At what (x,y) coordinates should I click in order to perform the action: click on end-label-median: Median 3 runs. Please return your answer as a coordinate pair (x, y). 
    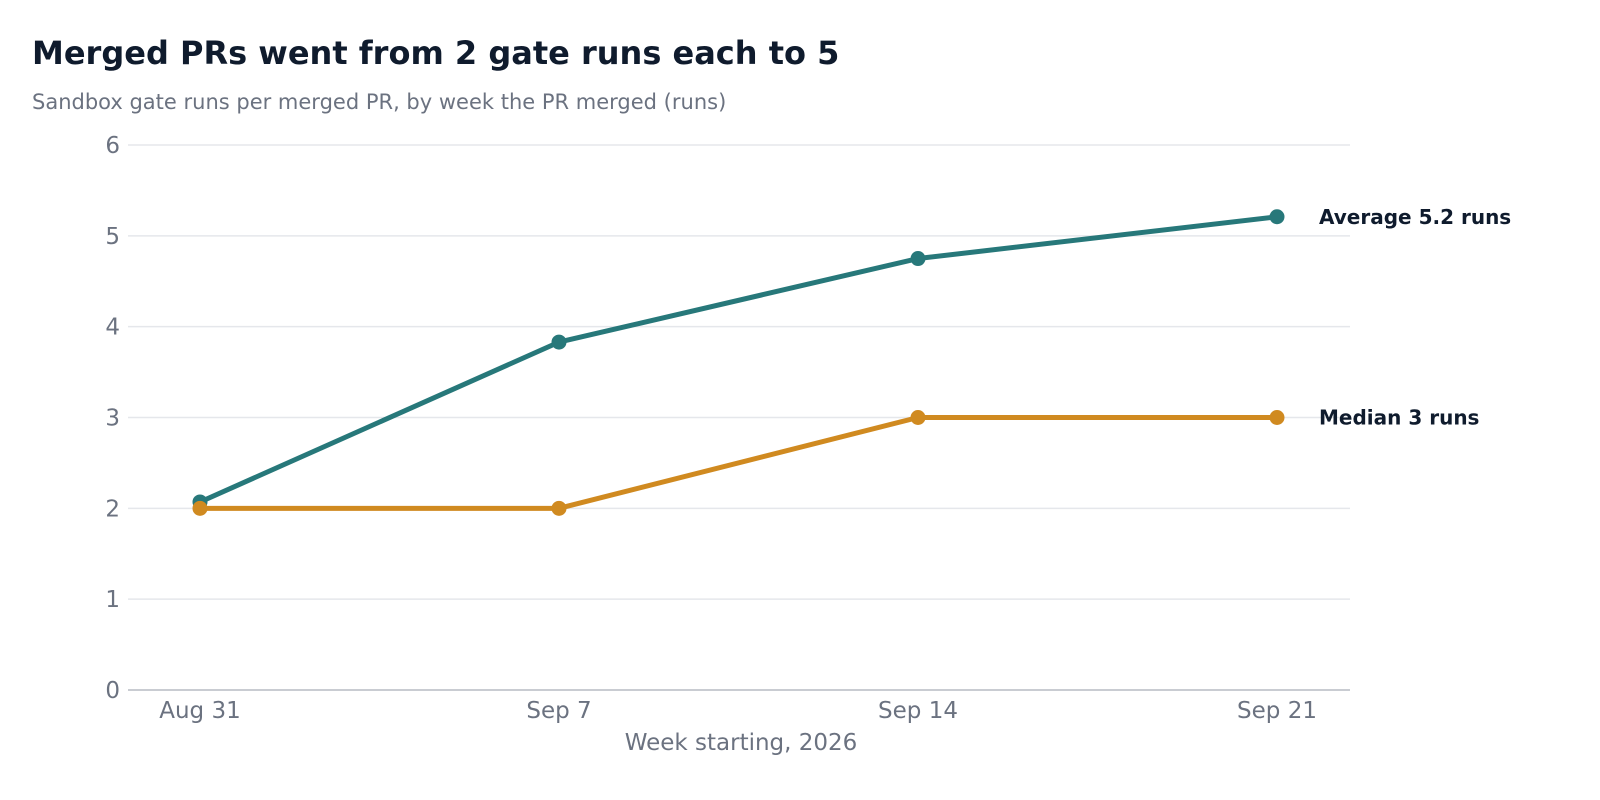
    Looking at the image, I should click on (1399, 418).